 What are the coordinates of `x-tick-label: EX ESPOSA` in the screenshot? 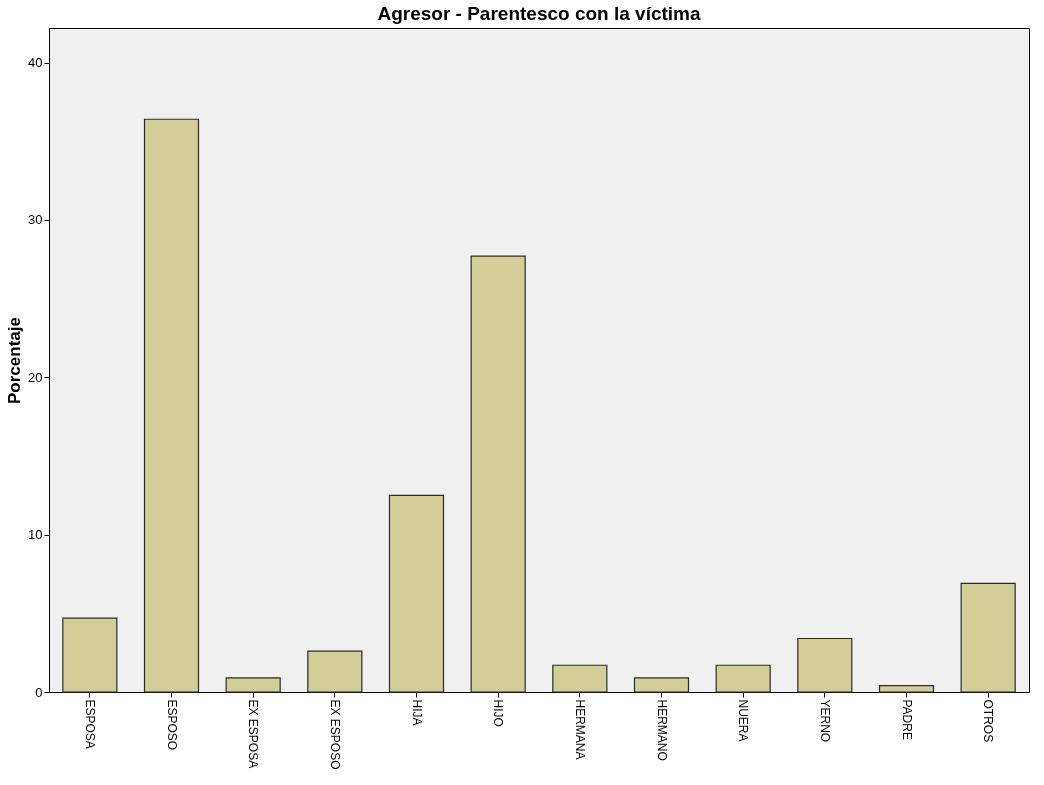 It's located at (253, 734).